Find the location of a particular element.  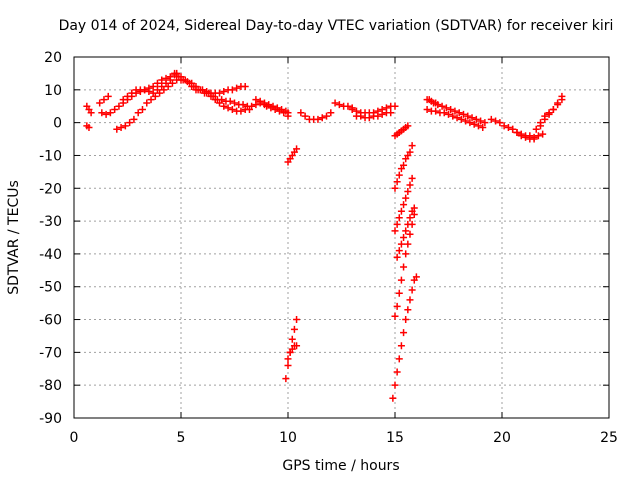

series-arc-y is located at coordinates (456, 111).